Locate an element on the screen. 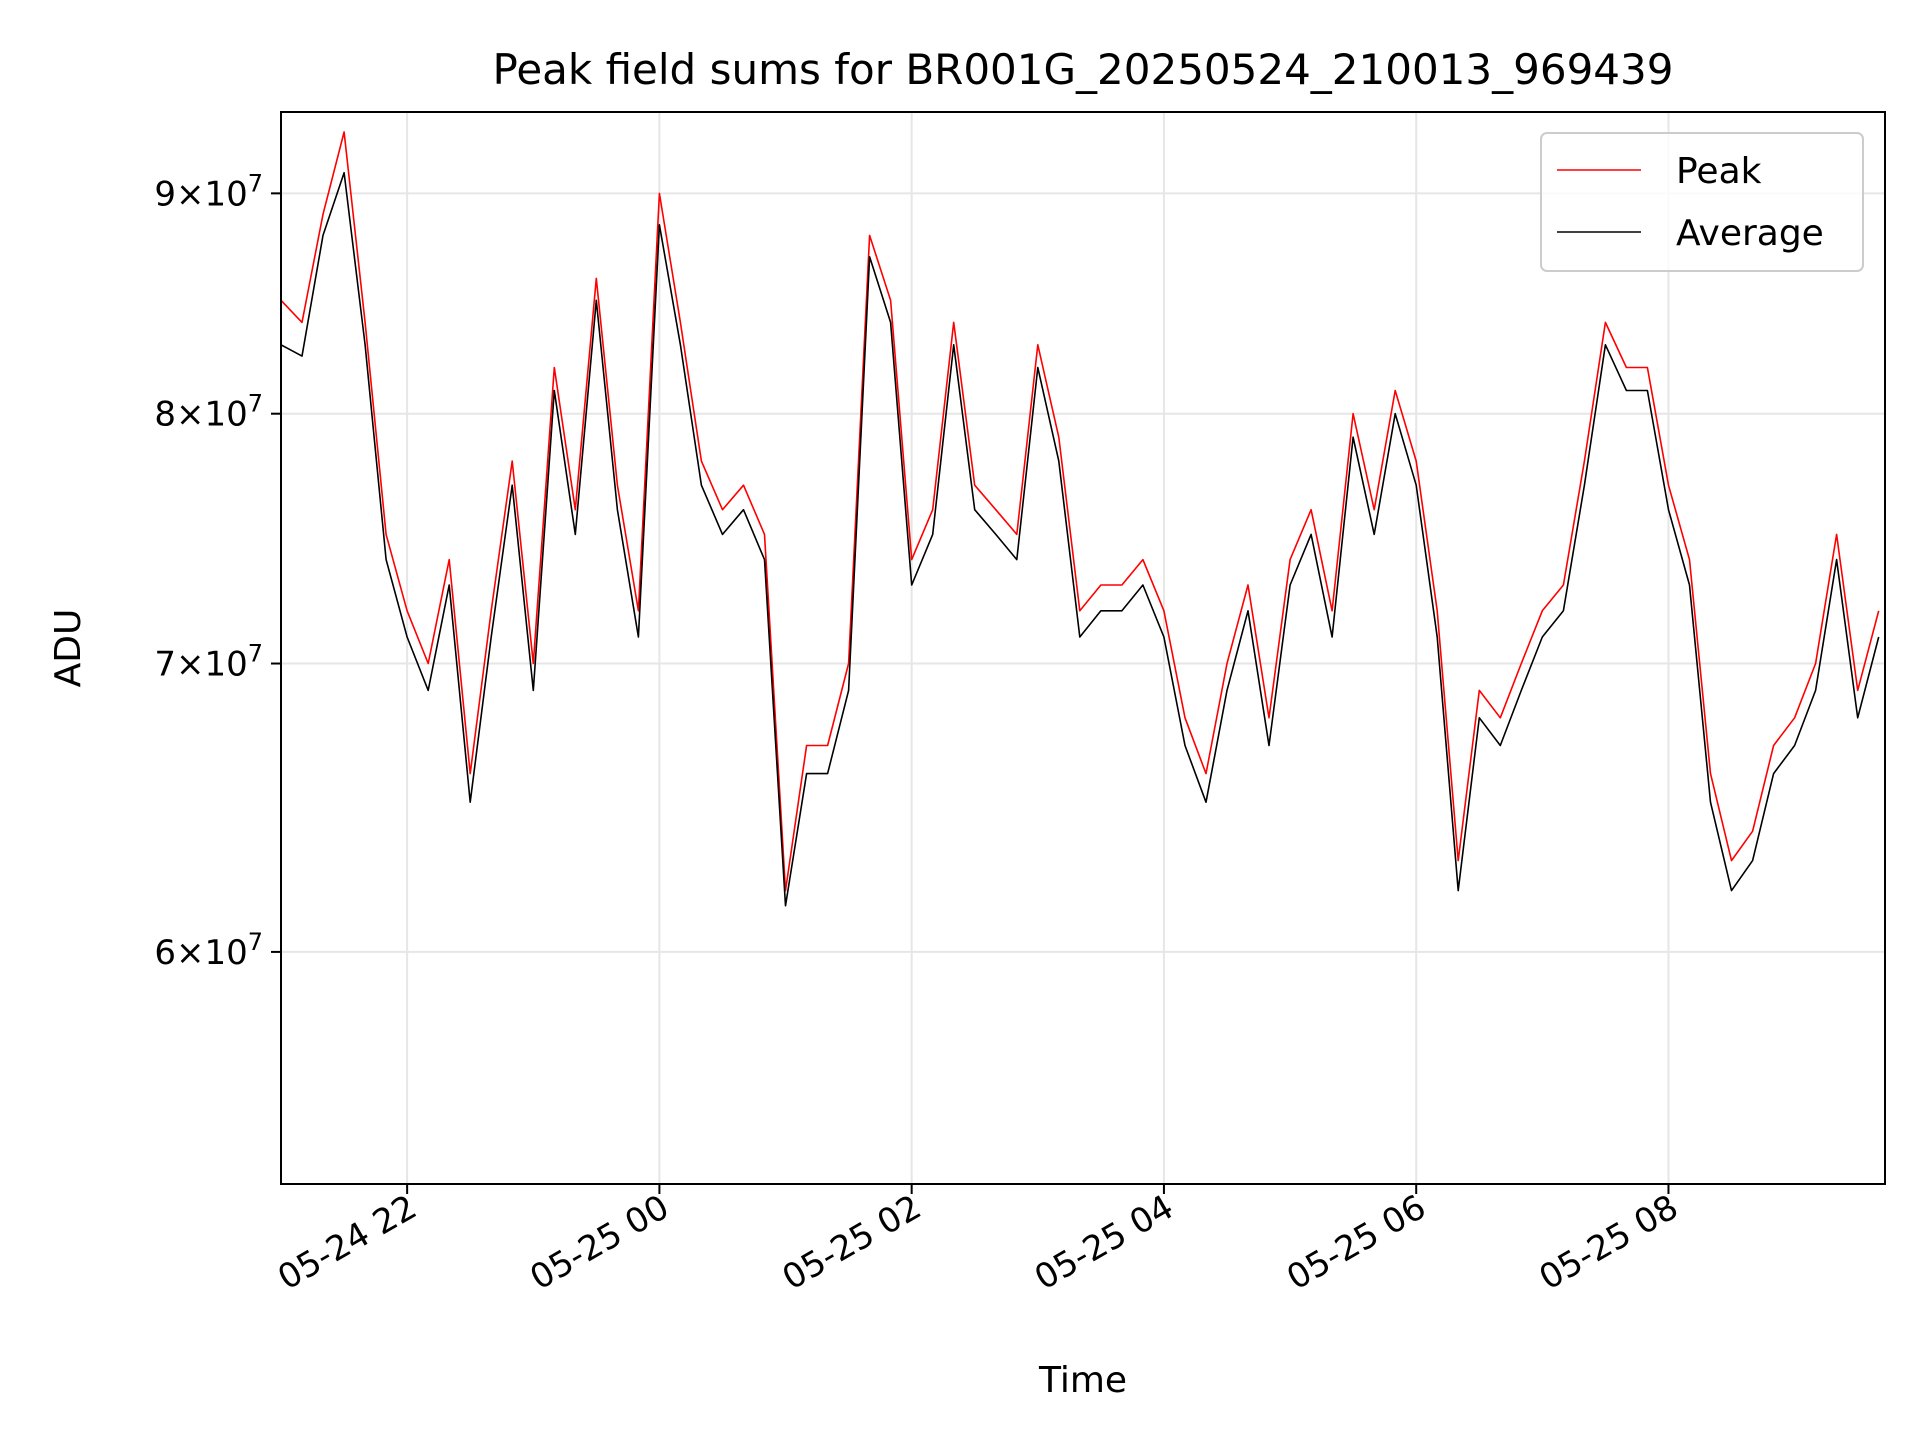  legend-label-peak: Peak is located at coordinates (1719, 171).